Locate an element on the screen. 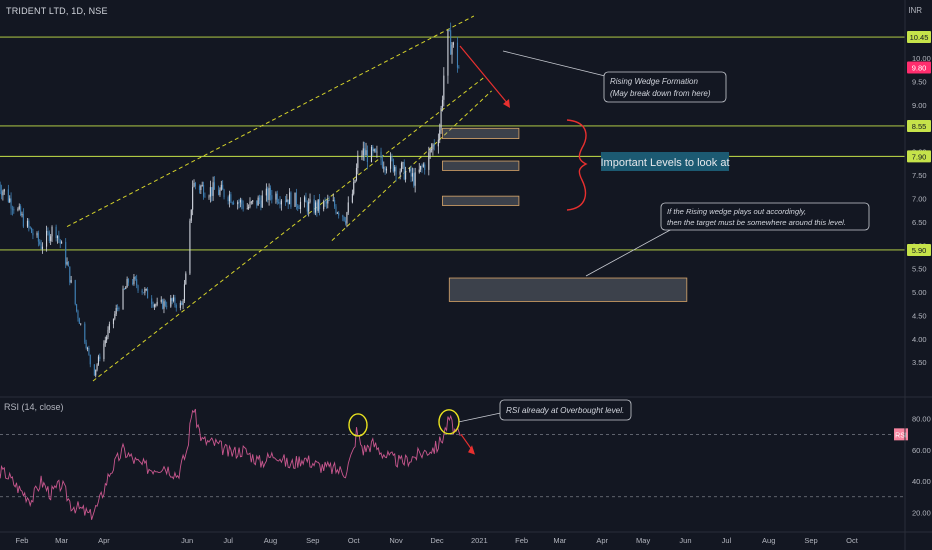  time-tick-label: Apr is located at coordinates (602, 540).